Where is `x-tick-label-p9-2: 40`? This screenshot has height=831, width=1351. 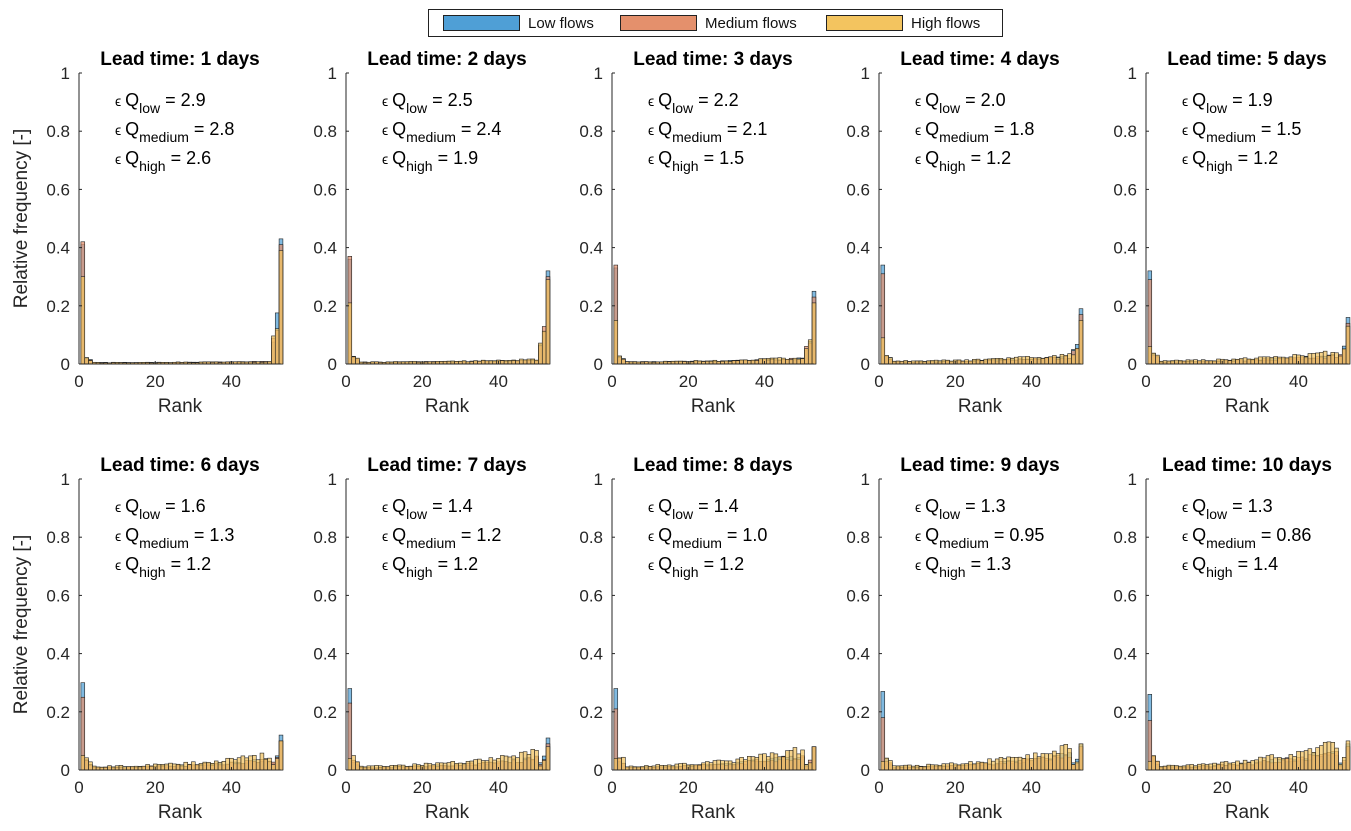 x-tick-label-p9-2: 40 is located at coordinates (1031, 787).